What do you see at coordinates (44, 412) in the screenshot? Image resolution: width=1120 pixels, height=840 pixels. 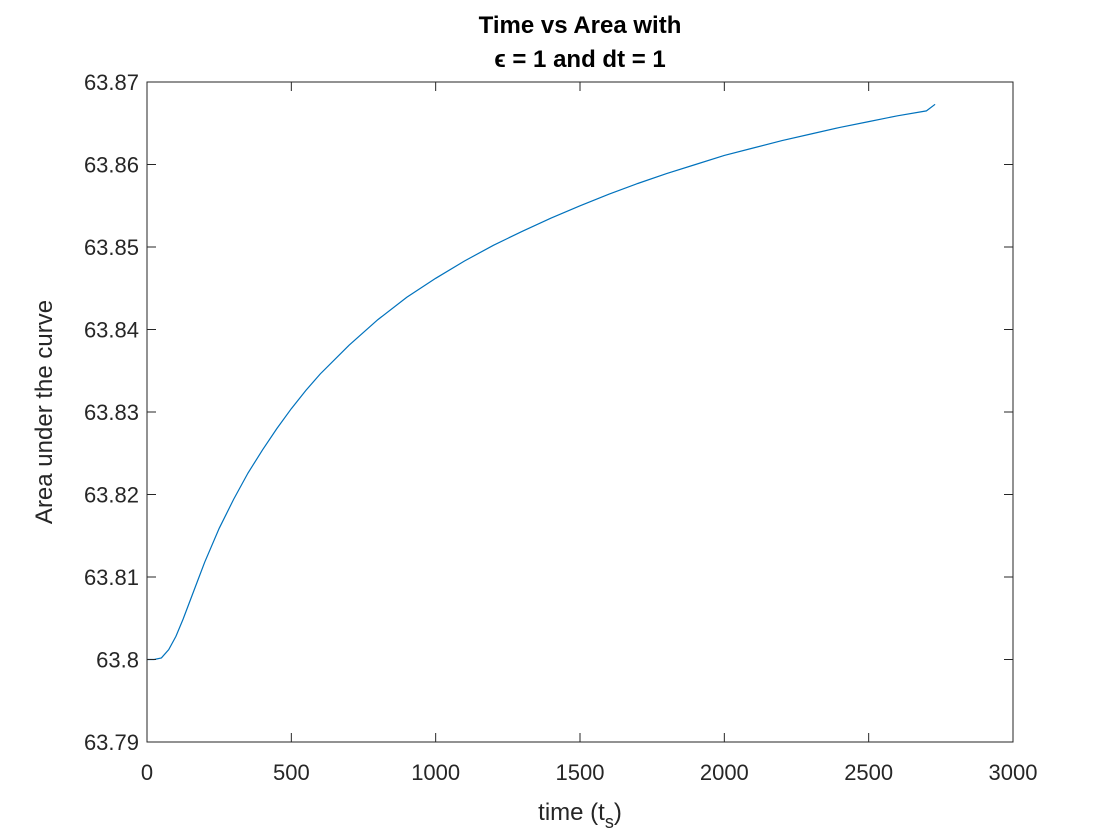 I see `y-axis-label: Area under the curve` at bounding box center [44, 412].